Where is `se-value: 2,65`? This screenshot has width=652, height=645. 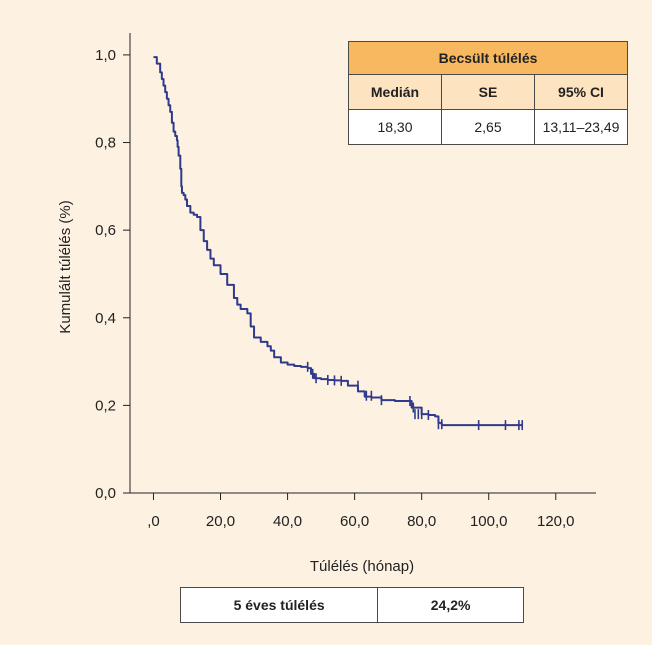 se-value: 2,65 is located at coordinates (488, 127).